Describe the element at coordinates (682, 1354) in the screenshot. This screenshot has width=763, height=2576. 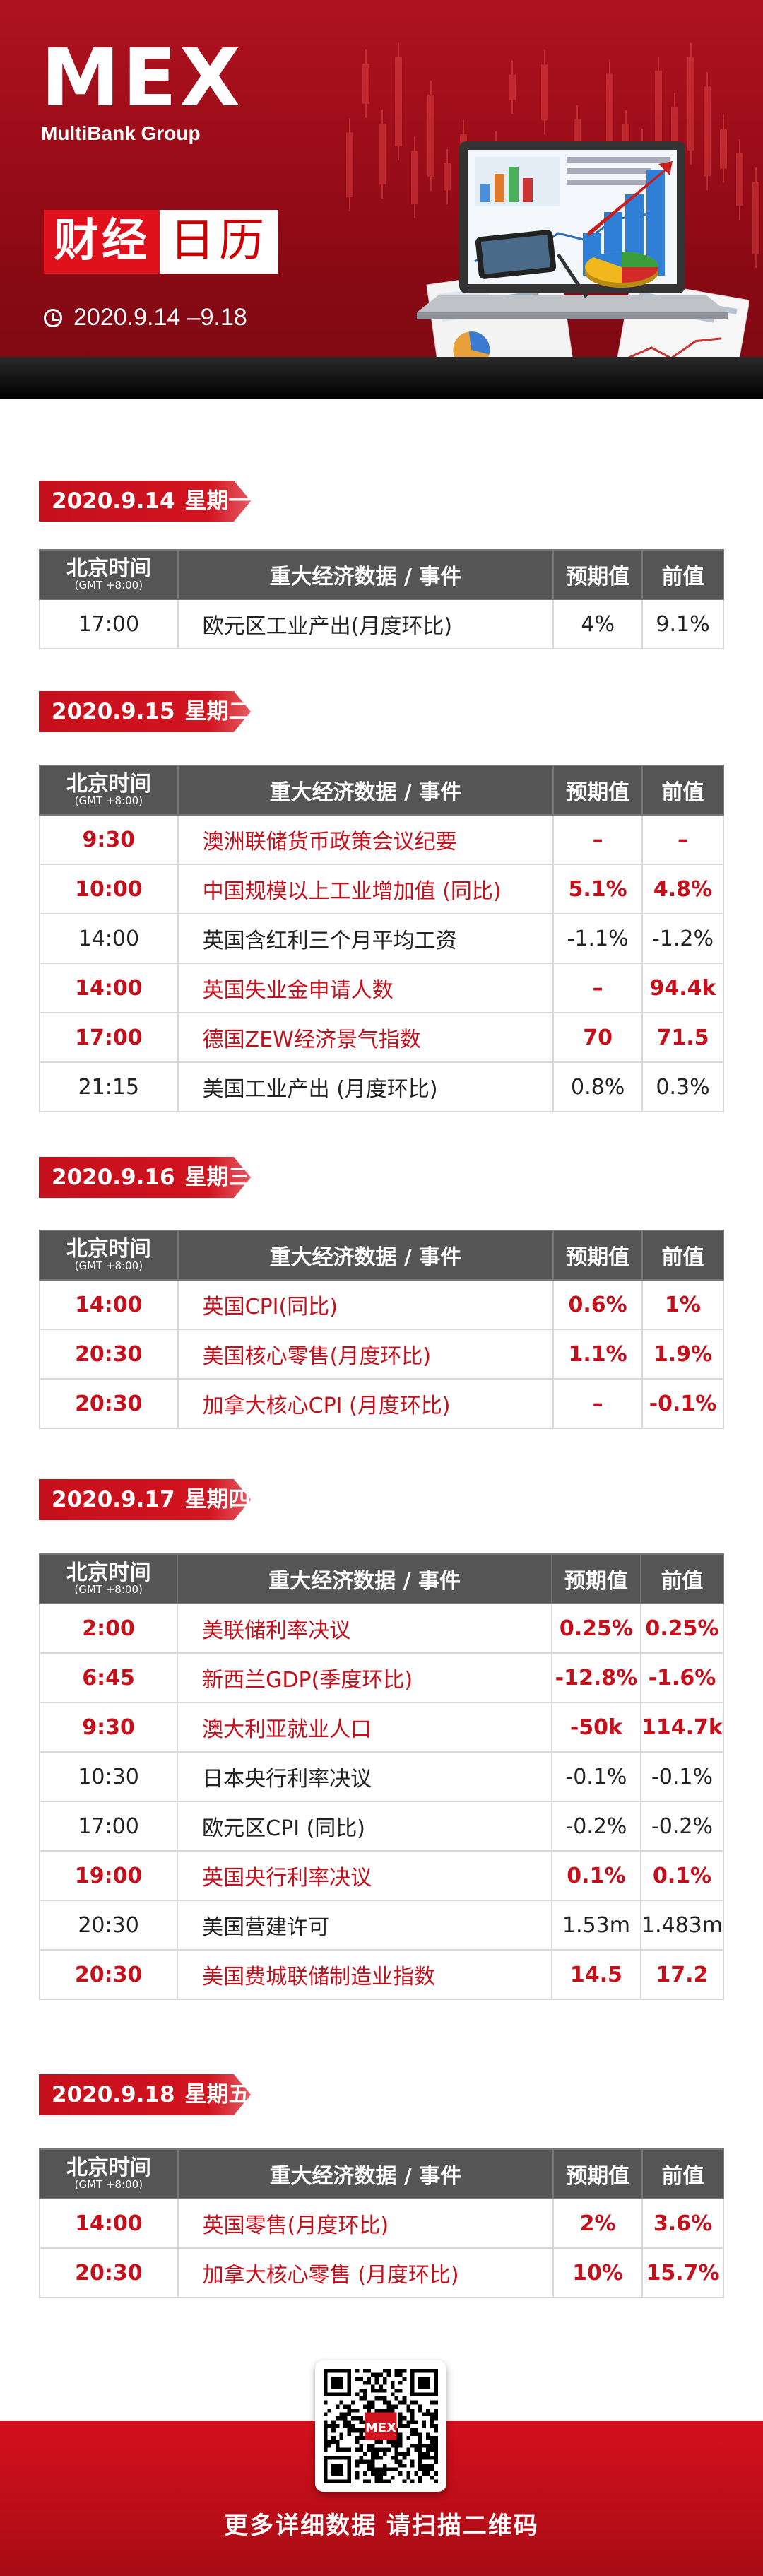
I see `cell-previous: 1.9%` at that location.